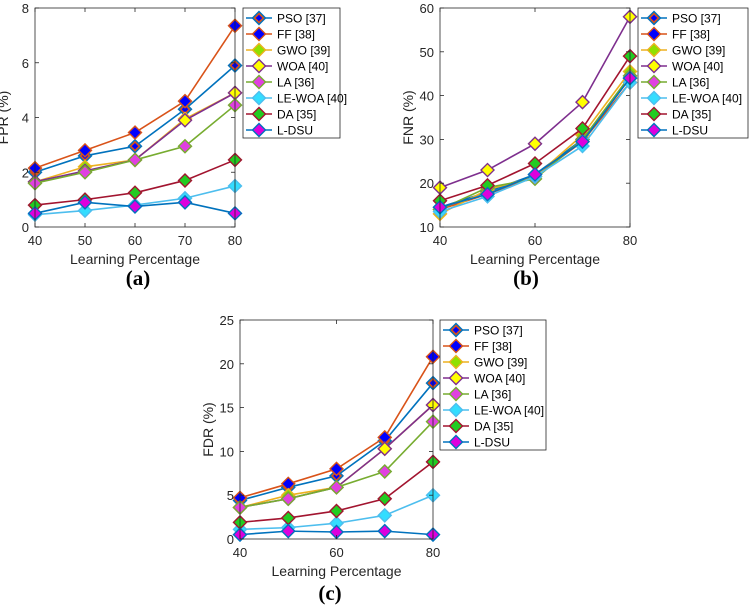  Describe the element at coordinates (526, 278) in the screenshot. I see `panel-caption: (b)` at that location.